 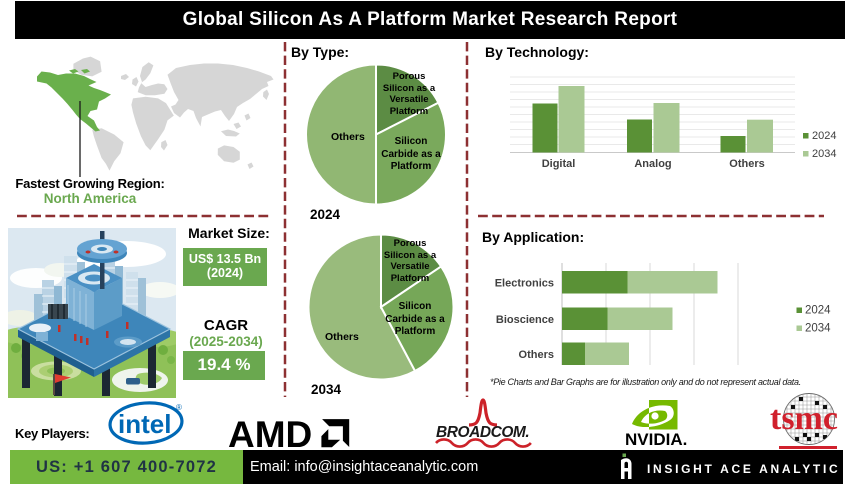 What do you see at coordinates (652, 164) in the screenshot?
I see `svg-text: Analog` at bounding box center [652, 164].